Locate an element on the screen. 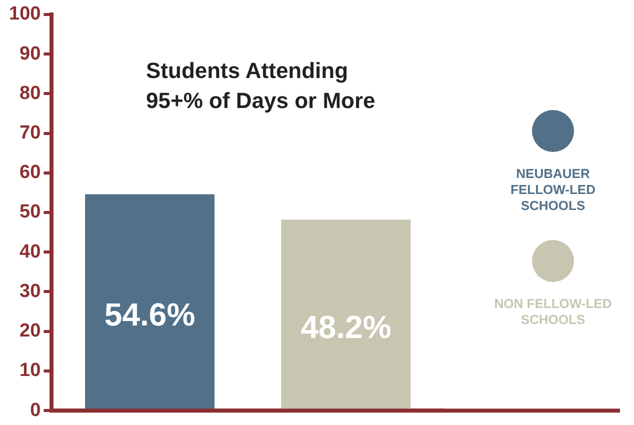  text: NON FELLOW-LED SCHOOLS is located at coordinates (553, 312).